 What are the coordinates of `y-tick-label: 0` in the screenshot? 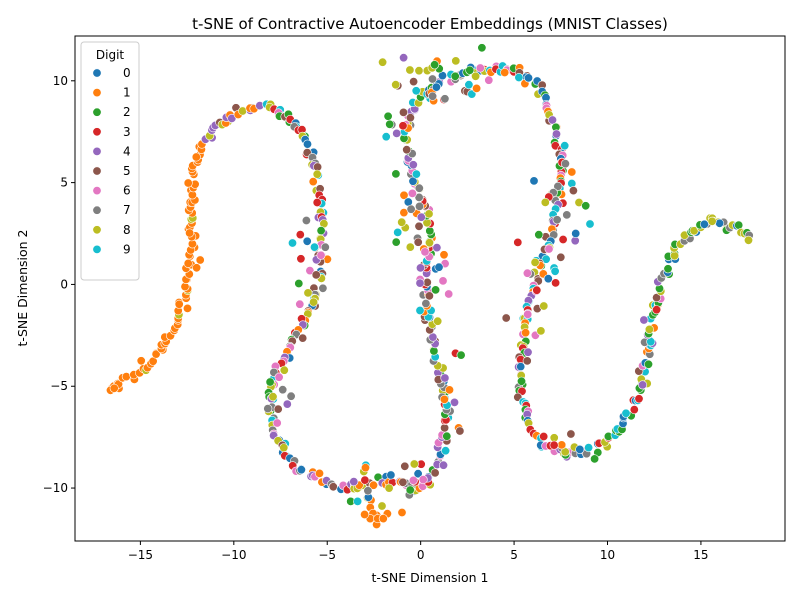 It's located at (64, 284).